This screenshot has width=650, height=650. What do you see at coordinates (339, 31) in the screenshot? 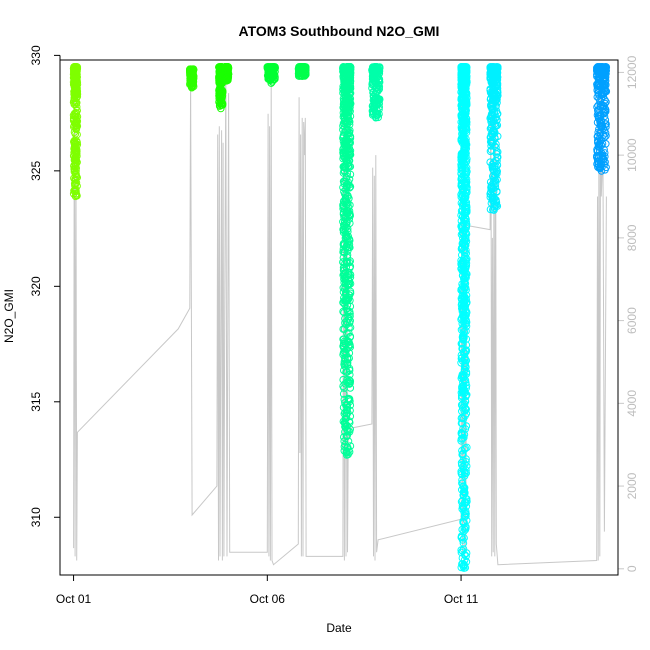
I see `chart-title: ATOM3 Southbound N2O_GMI` at bounding box center [339, 31].